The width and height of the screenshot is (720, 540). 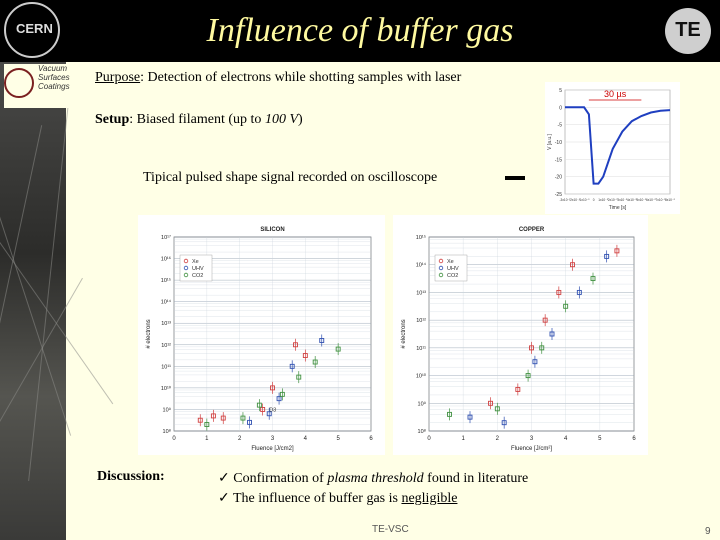 I want to click on setup-label: Setup, so click(x=112, y=119).